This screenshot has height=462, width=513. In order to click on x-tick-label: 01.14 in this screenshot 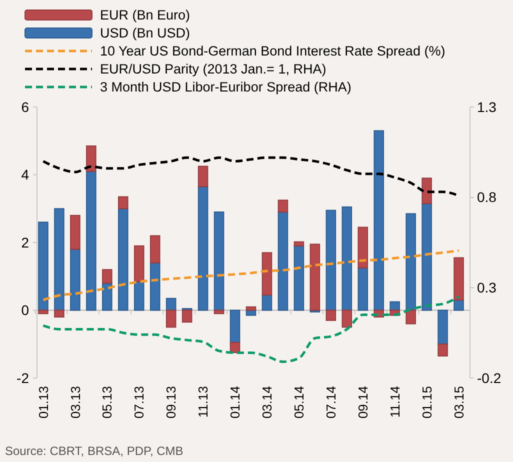, I will do `click(235, 402)`.